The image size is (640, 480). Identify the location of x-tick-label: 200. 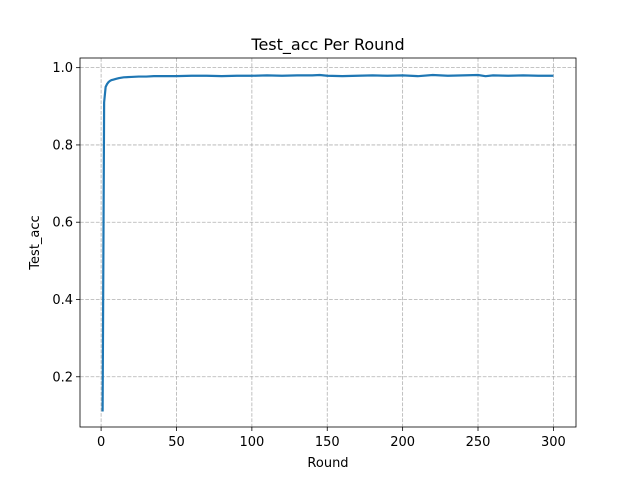
(402, 442).